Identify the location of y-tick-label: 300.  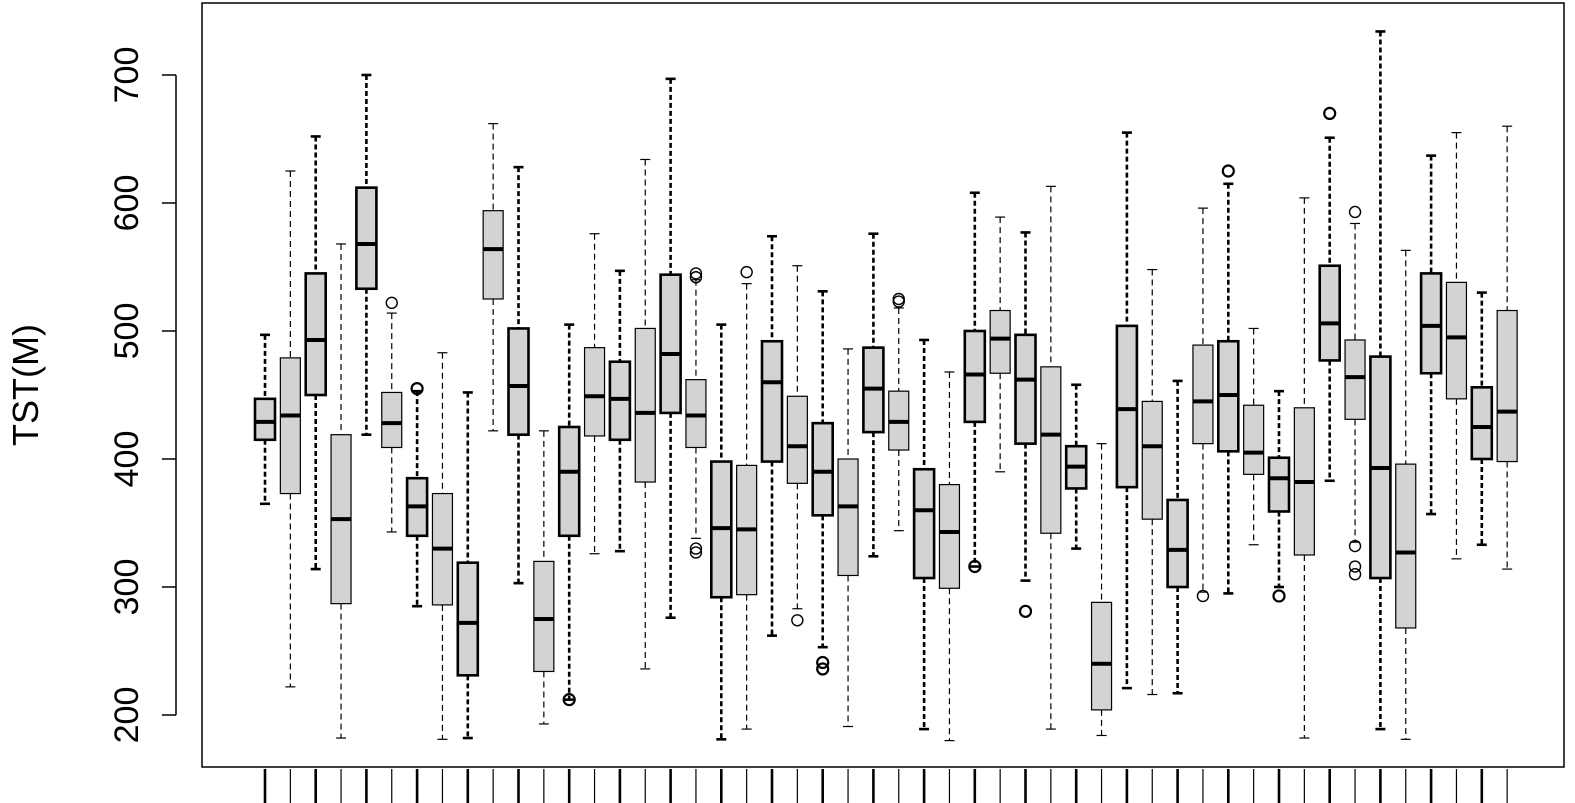
(127, 587).